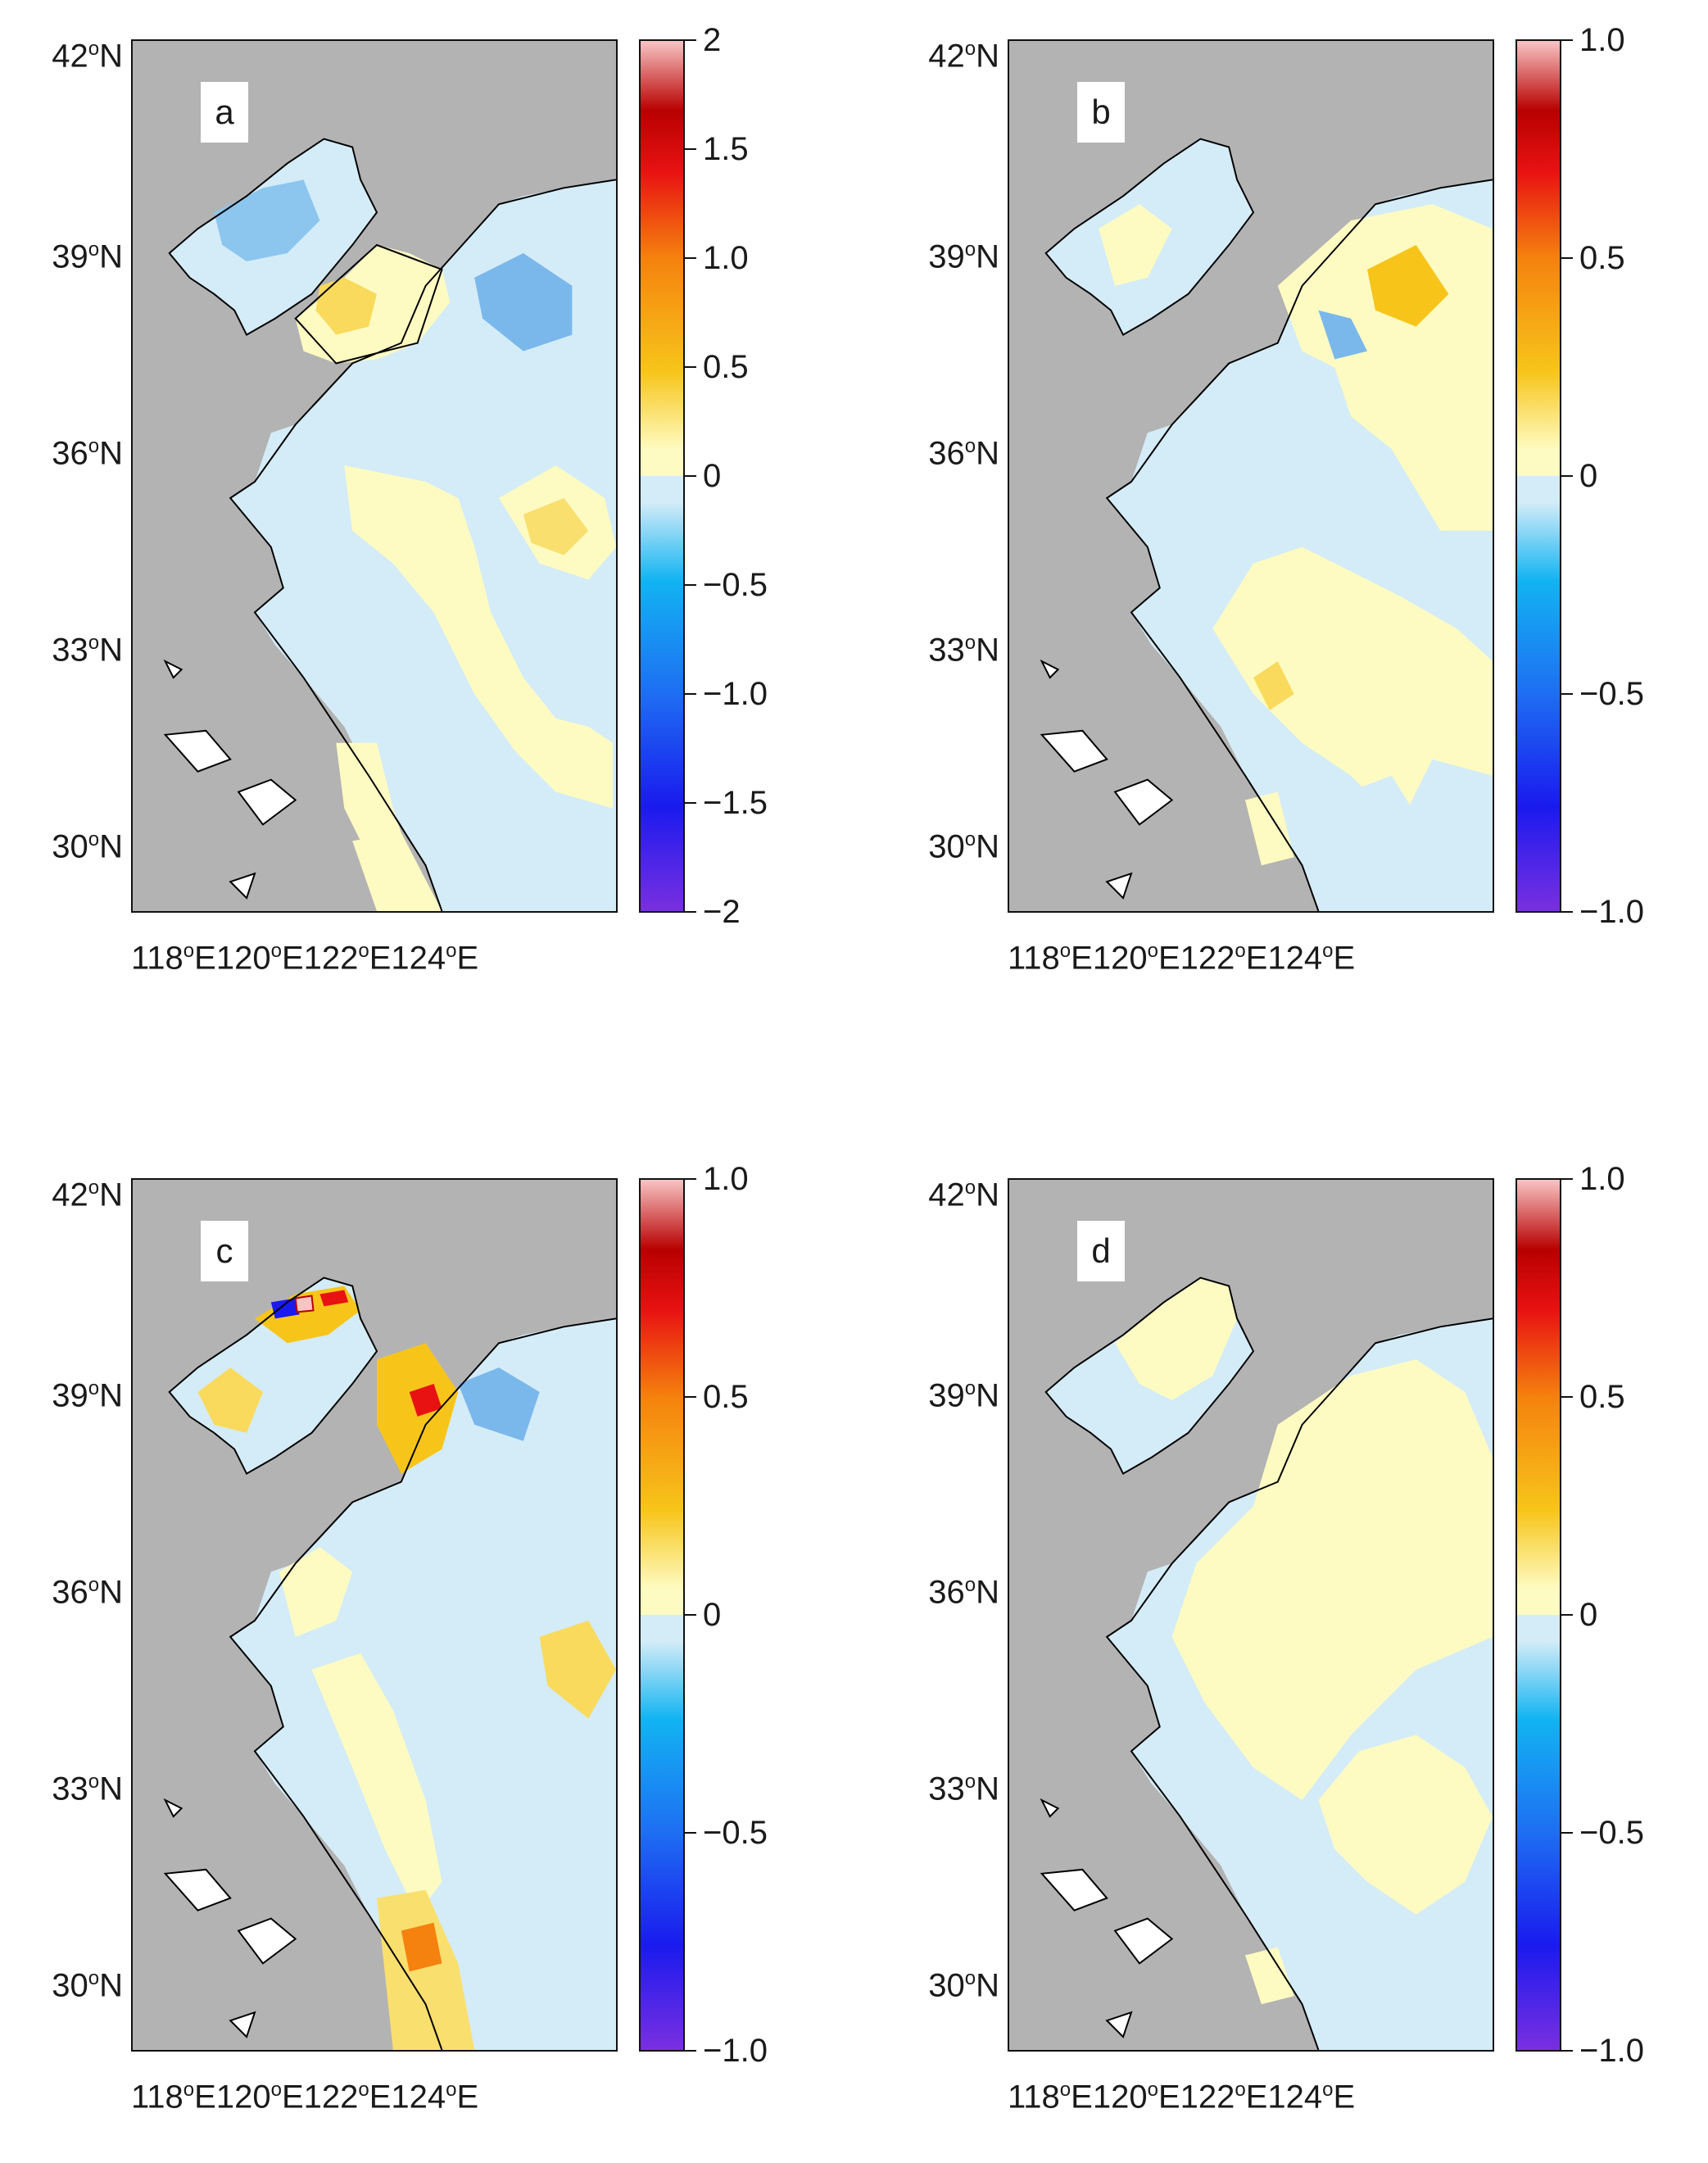  What do you see at coordinates (375, 476) in the screenshot?
I see `map-a` at bounding box center [375, 476].